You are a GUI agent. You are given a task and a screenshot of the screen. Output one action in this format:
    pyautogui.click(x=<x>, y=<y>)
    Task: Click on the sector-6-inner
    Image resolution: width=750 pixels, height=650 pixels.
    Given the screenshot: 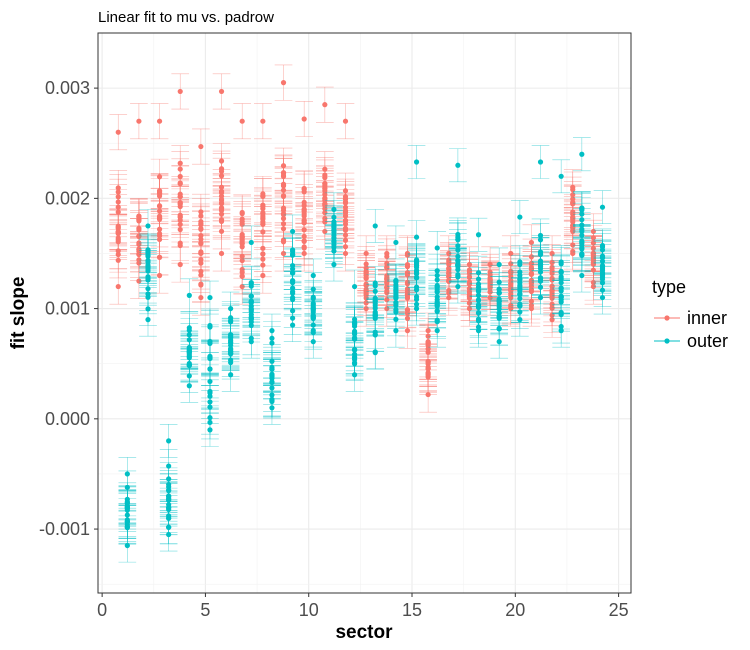 What is the action you would take?
    pyautogui.click(x=221, y=172)
    